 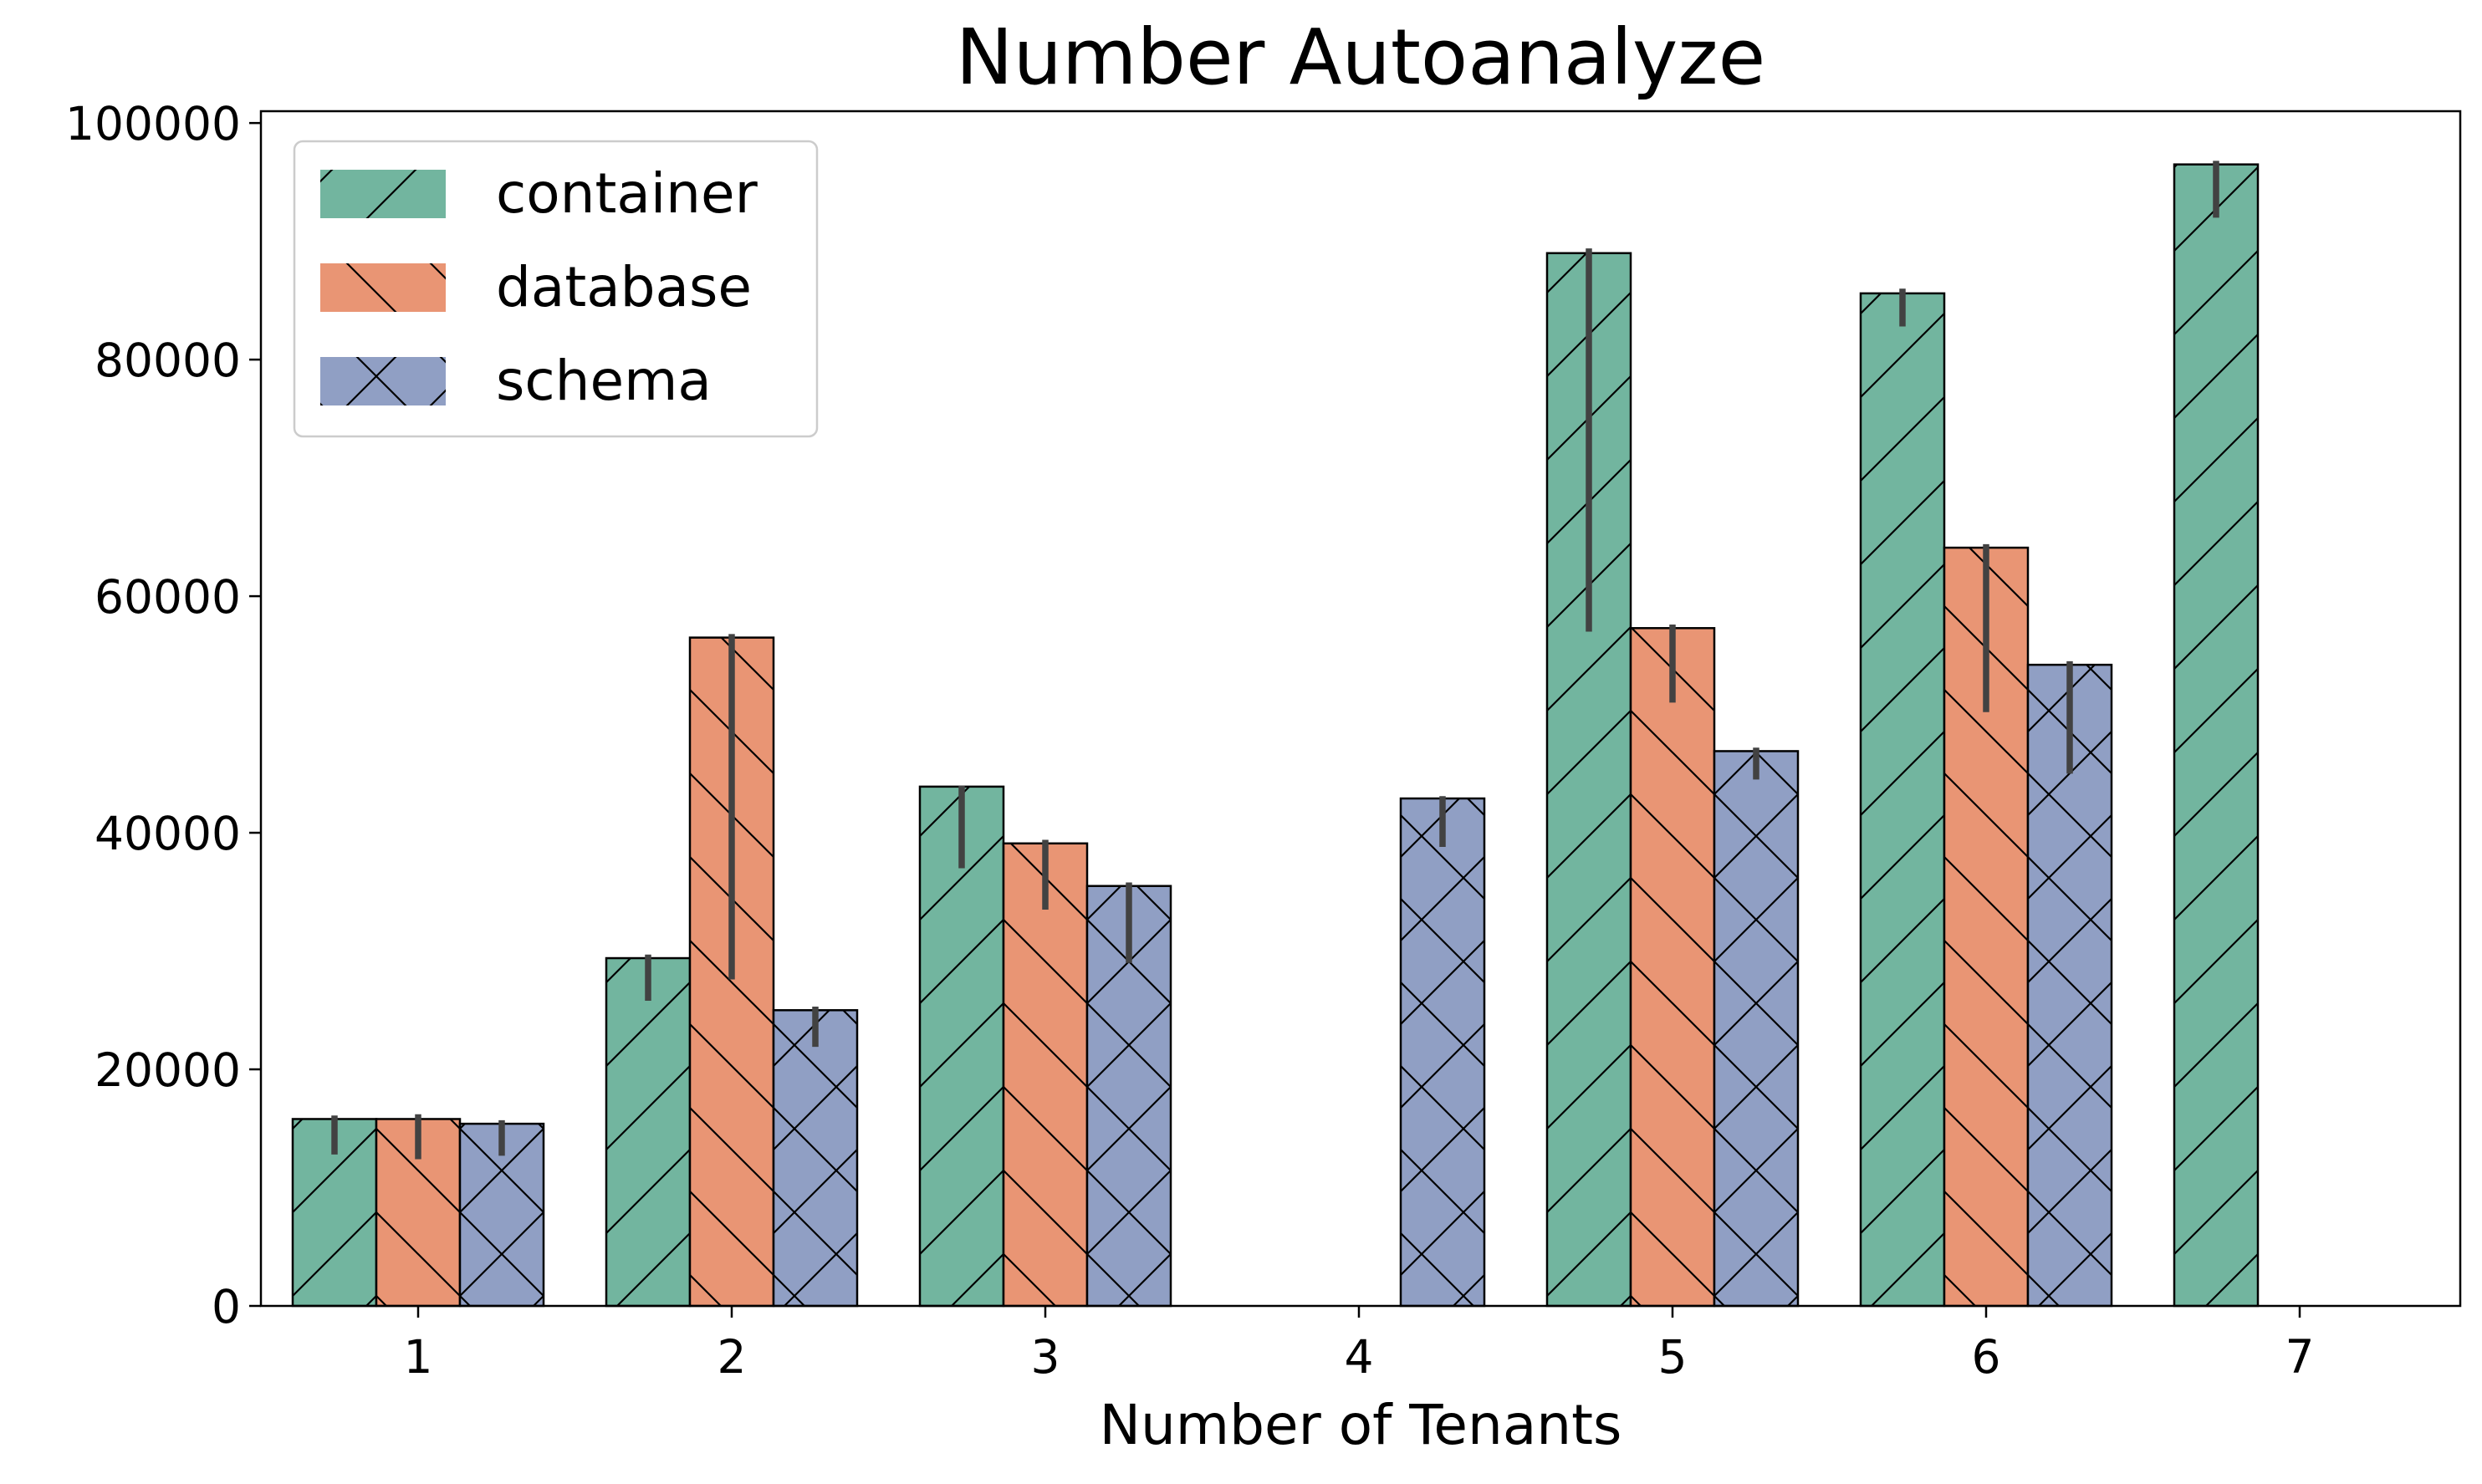 I want to click on x-tick-label-6: 6, so click(x=1986, y=1357).